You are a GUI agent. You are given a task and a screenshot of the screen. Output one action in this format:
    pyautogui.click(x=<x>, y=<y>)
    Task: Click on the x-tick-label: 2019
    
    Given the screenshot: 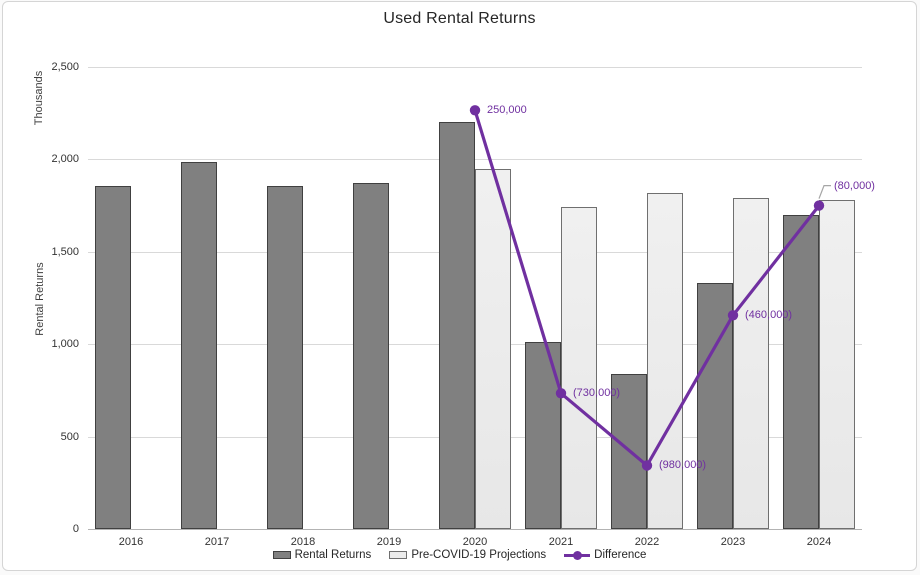 What is the action you would take?
    pyautogui.click(x=389, y=542)
    